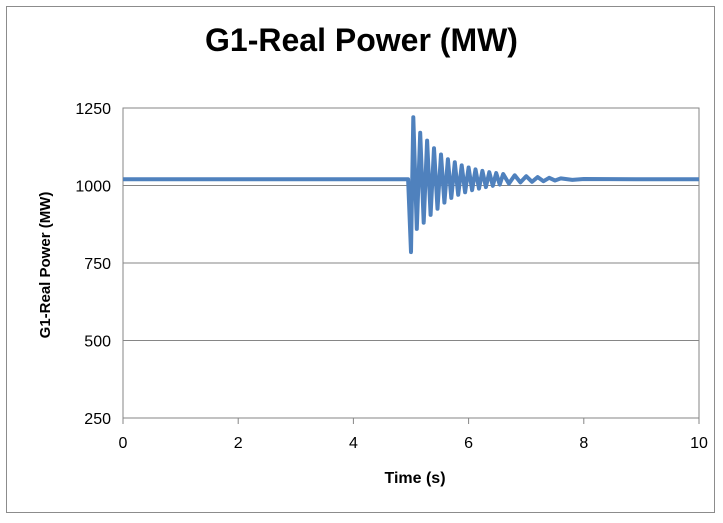  Describe the element at coordinates (583, 443) in the screenshot. I see `x-tick-label: 8` at that location.